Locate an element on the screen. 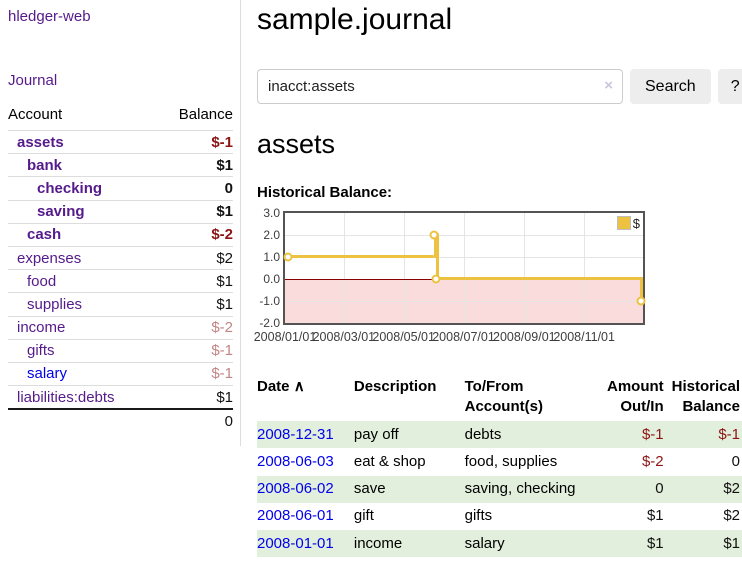 This screenshot has width=742, height=582. chart-plot-area: $ is located at coordinates (464, 267).